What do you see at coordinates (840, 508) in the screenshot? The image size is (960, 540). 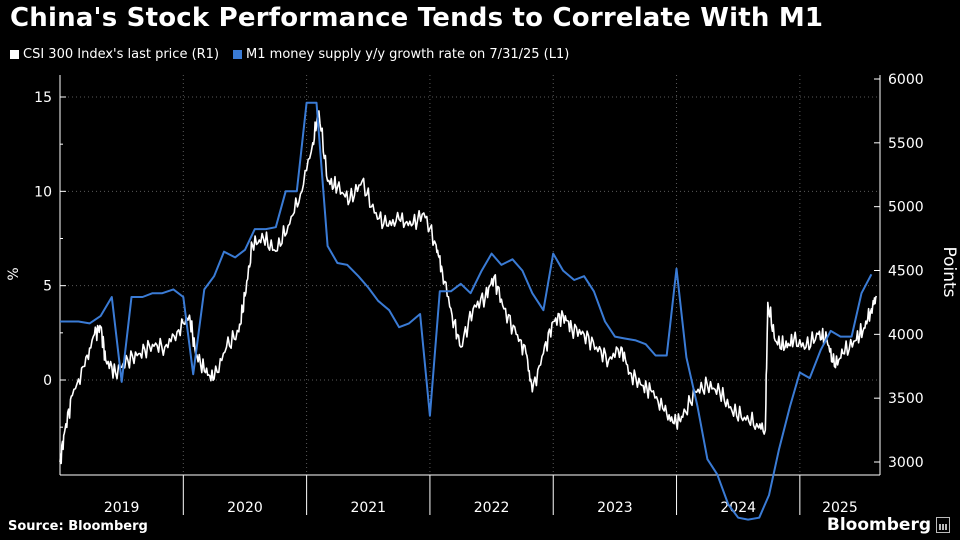 I see `year-label: 2025` at bounding box center [840, 508].